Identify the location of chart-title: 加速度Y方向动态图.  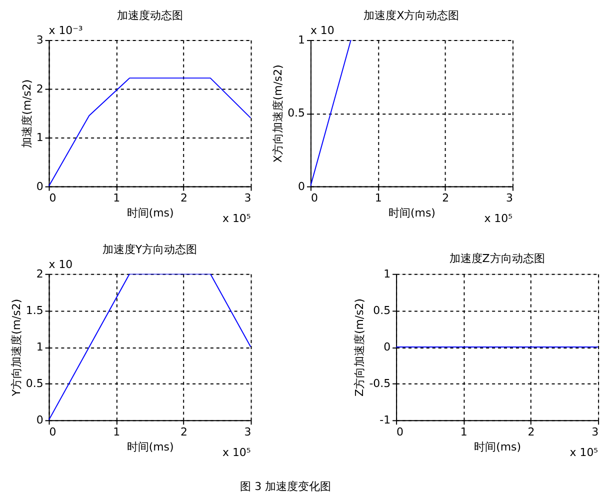
(150, 249).